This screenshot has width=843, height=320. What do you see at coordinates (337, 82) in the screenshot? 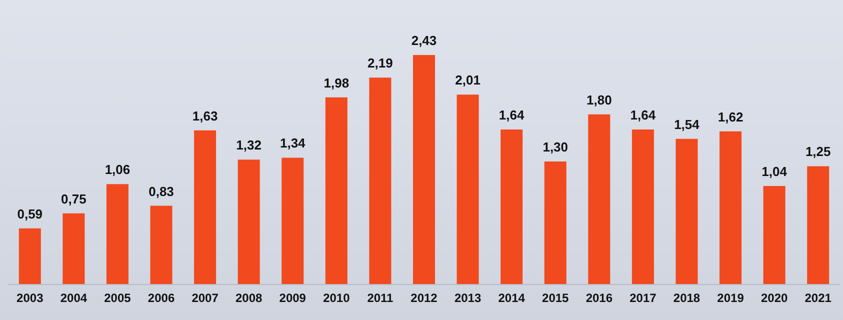
I see `data-label: 1,98` at bounding box center [337, 82].